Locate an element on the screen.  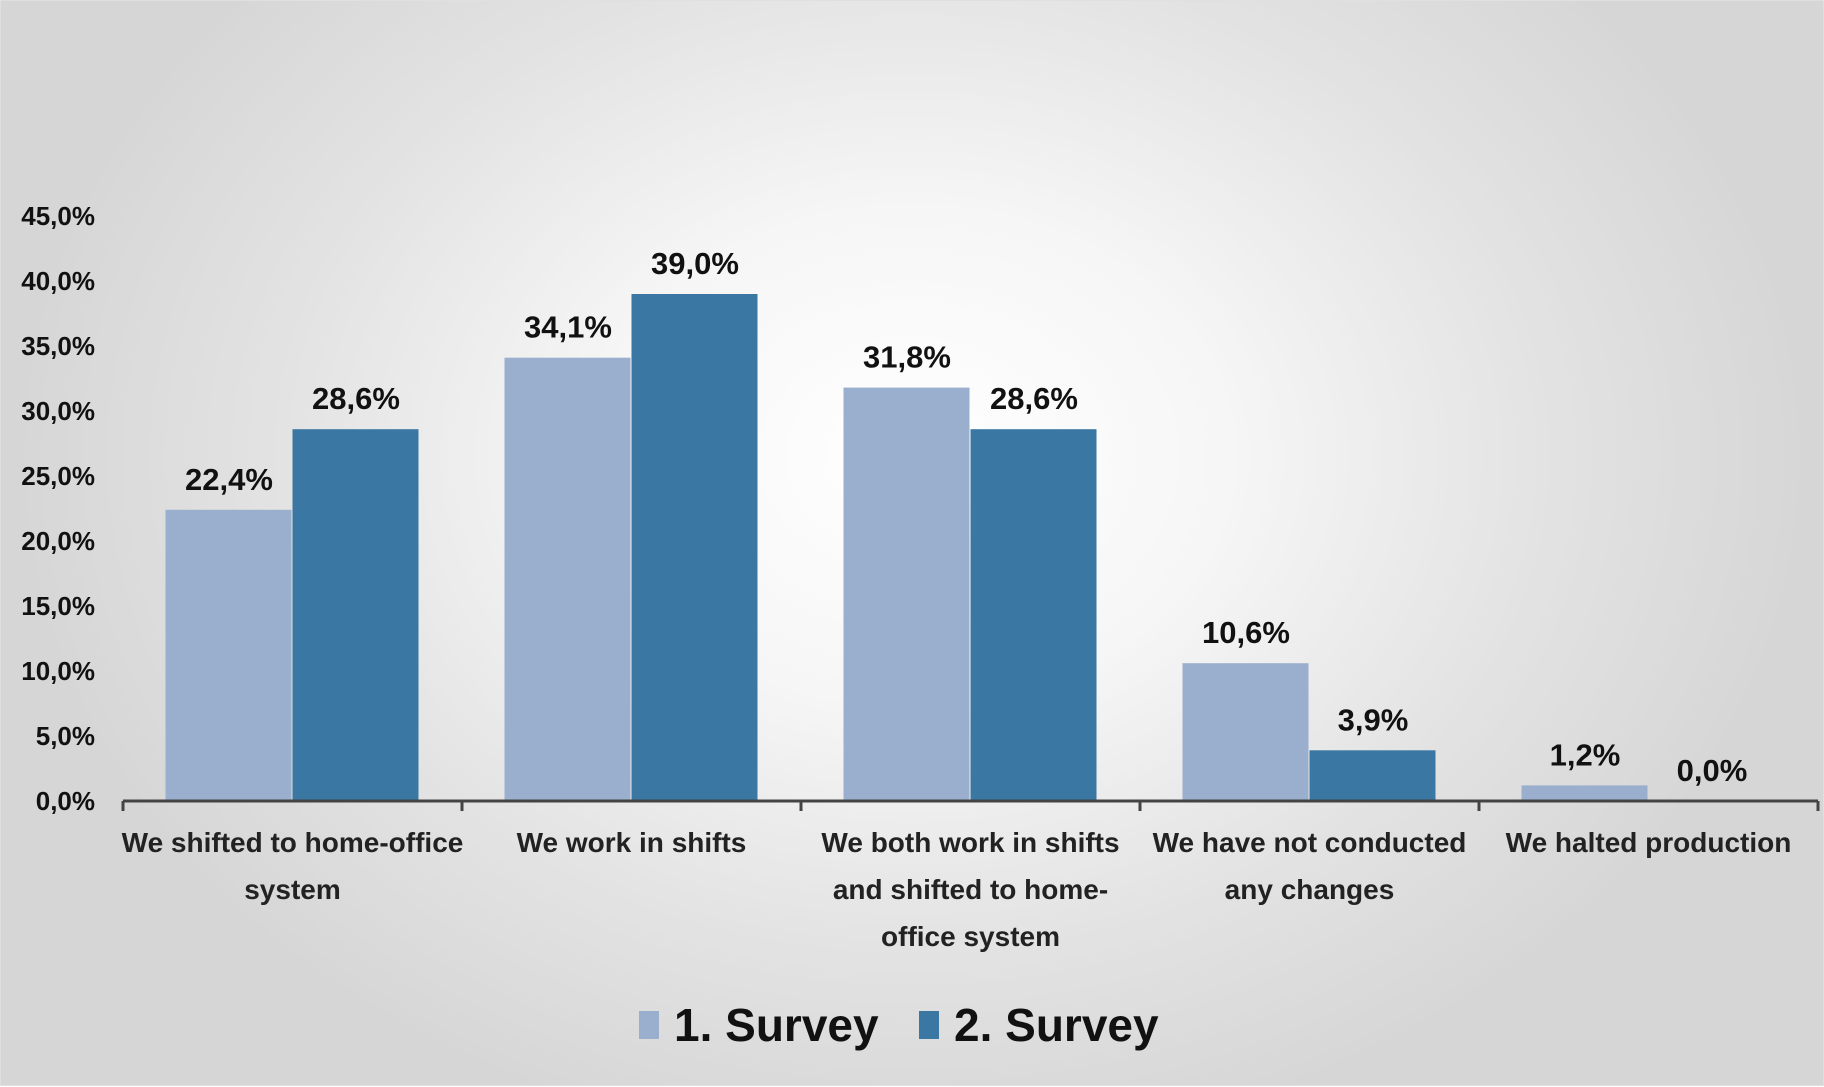
y-tick-label: 30,0% is located at coordinates (58, 411).